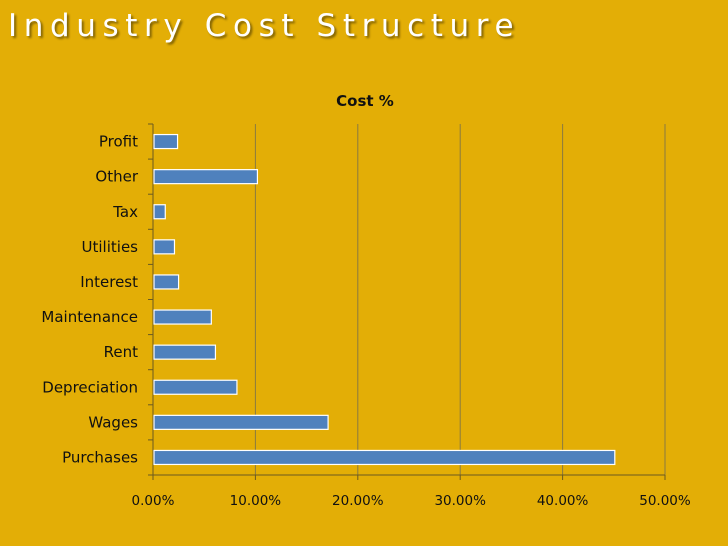 The width and height of the screenshot is (728, 546). I want to click on x-tick-label: 40.00%, so click(563, 501).